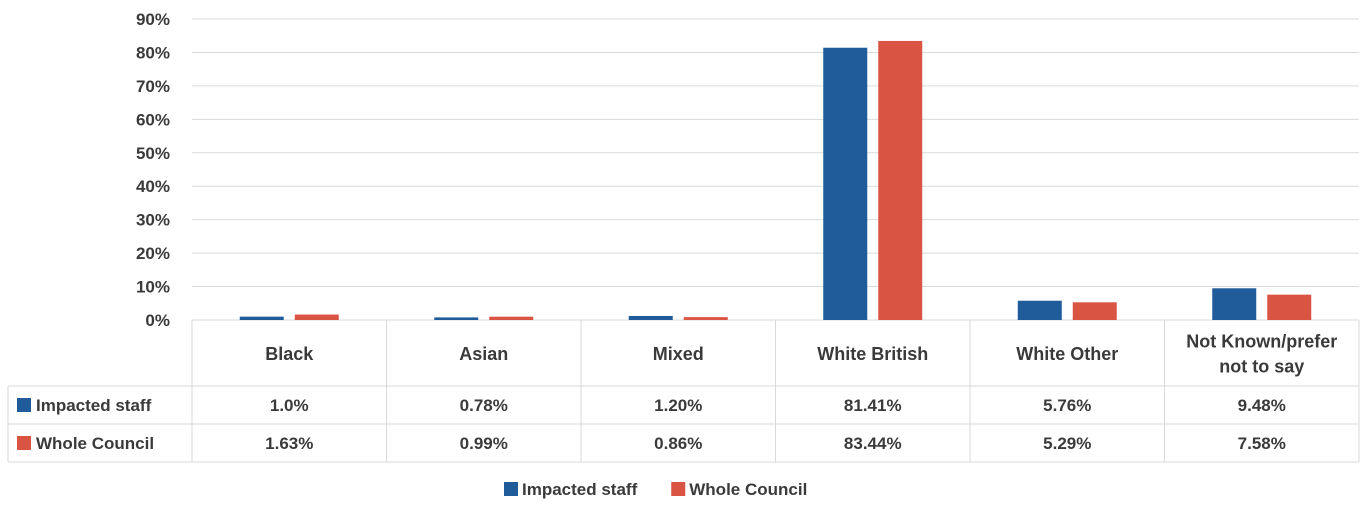  I want to click on table-series-name: Impacted staff, so click(94, 405).